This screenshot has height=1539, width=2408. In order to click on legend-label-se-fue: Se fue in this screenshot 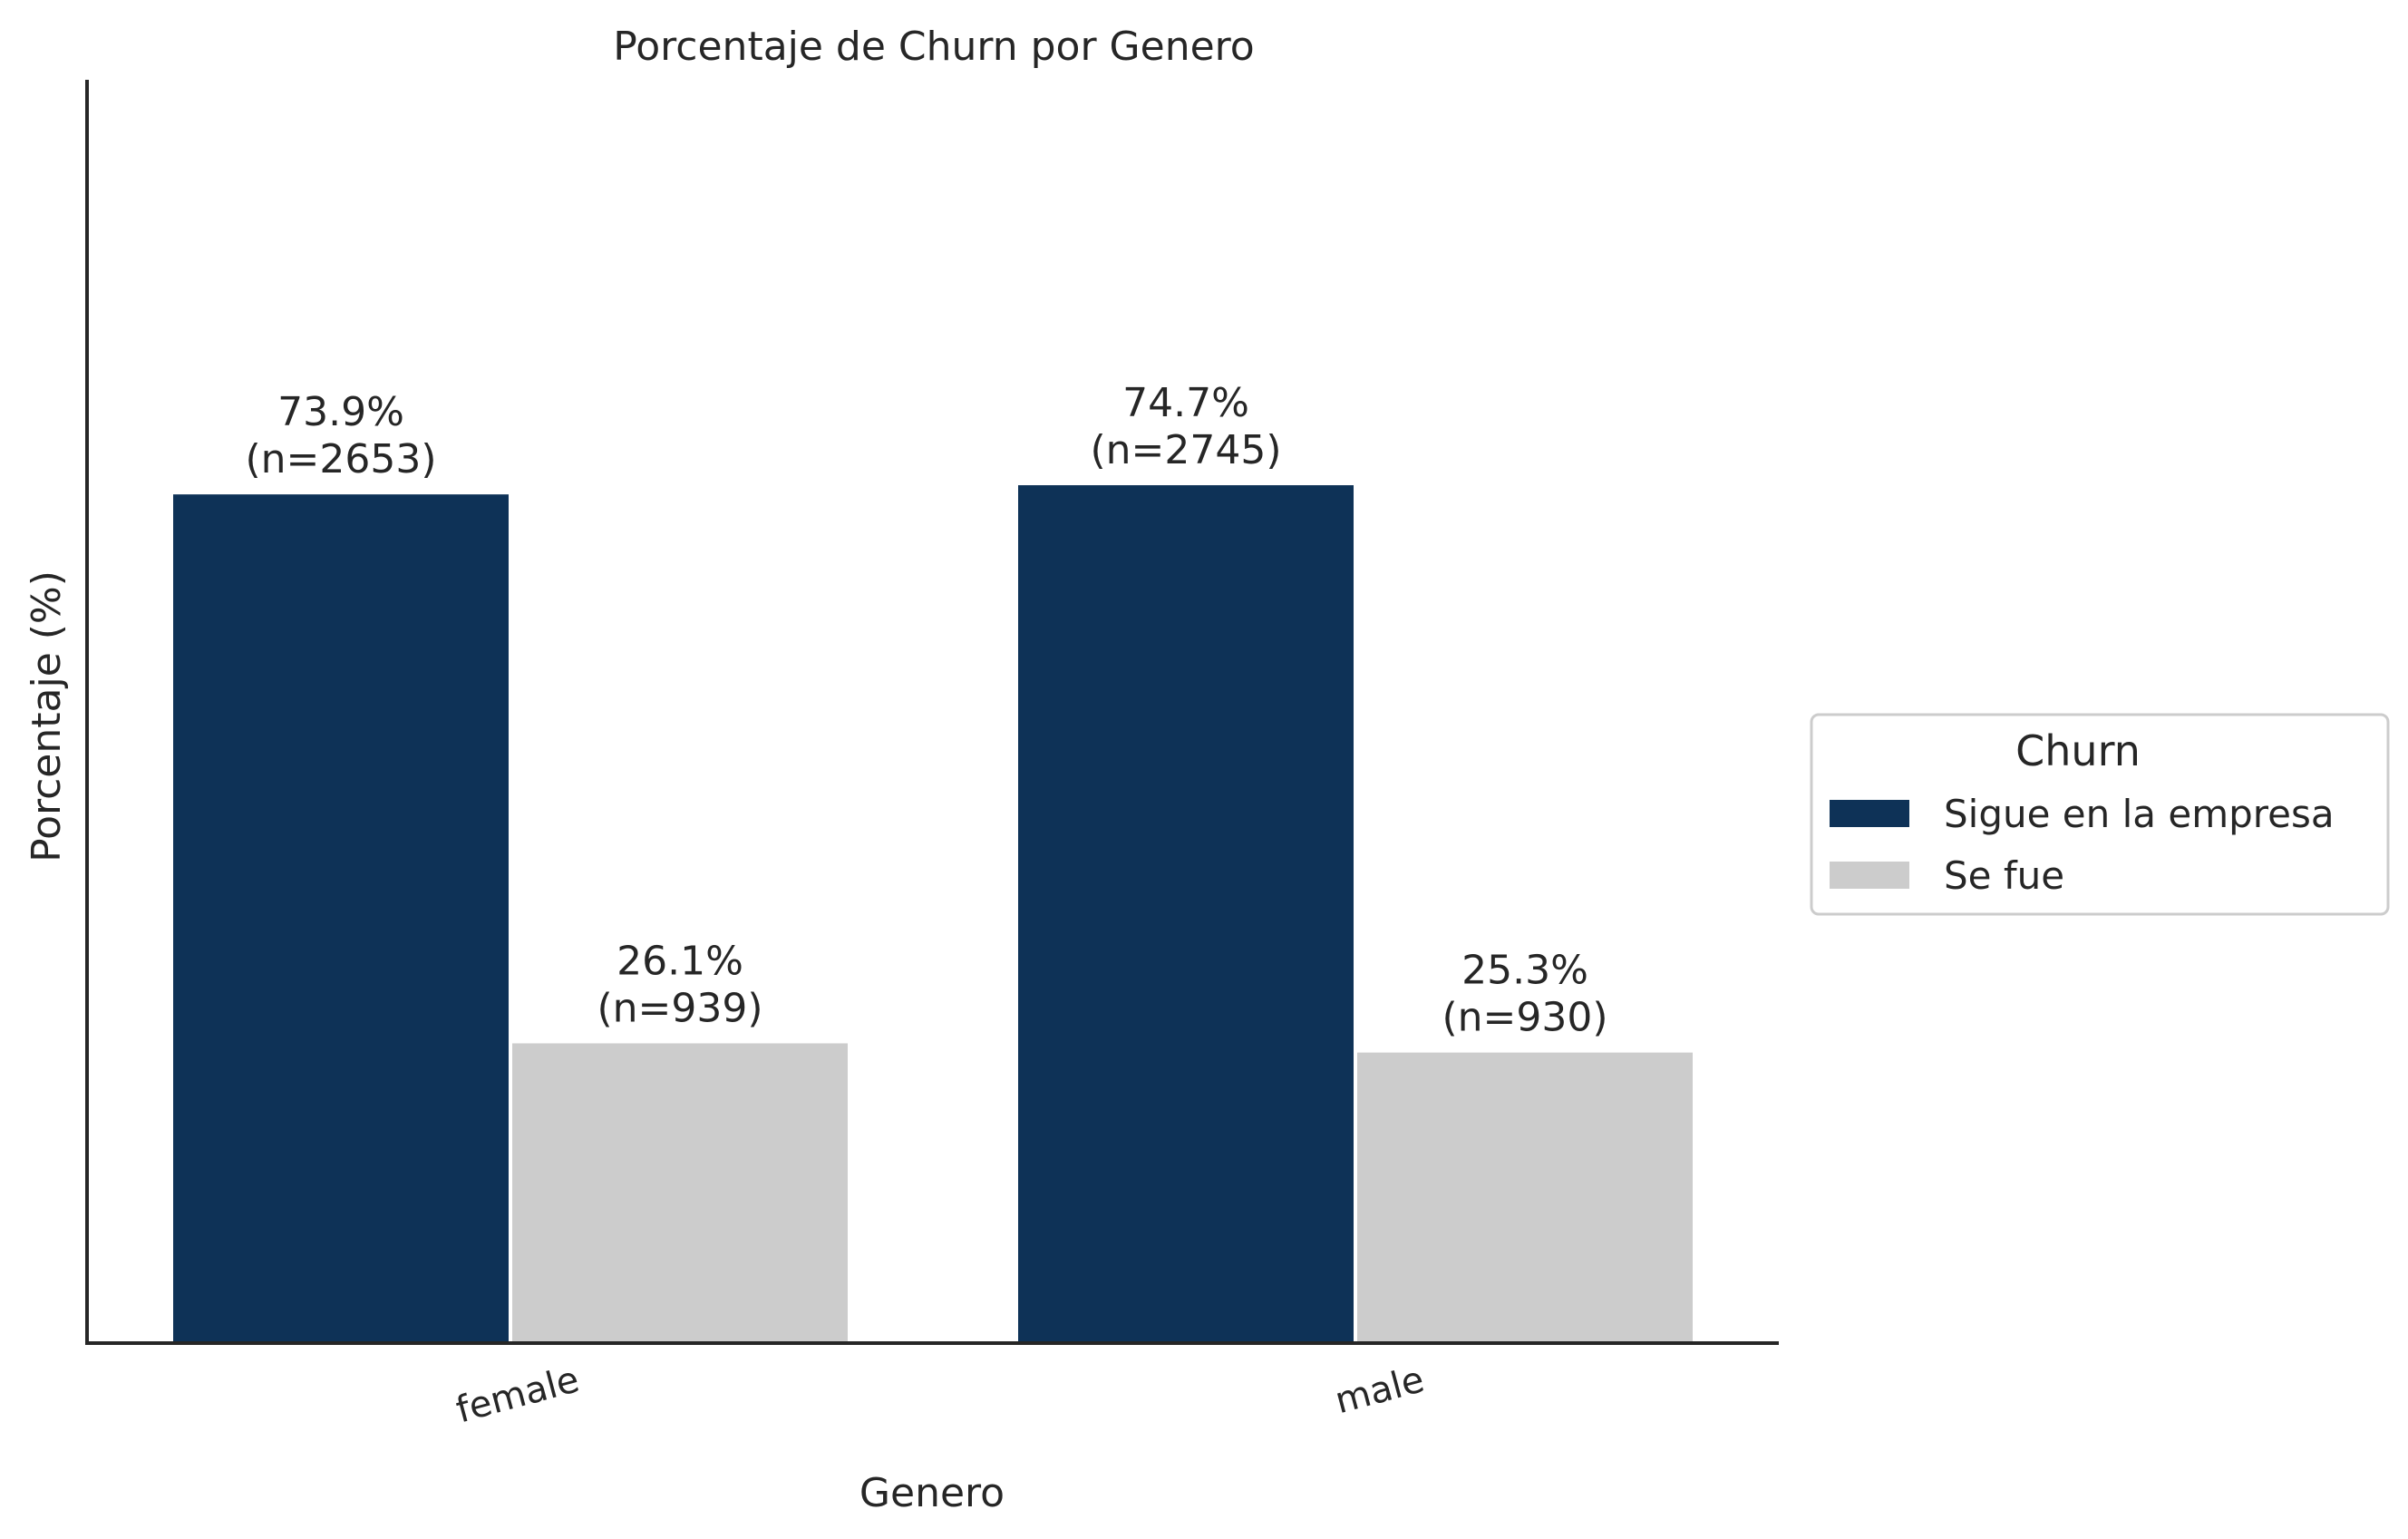, I will do `click(2004, 875)`.